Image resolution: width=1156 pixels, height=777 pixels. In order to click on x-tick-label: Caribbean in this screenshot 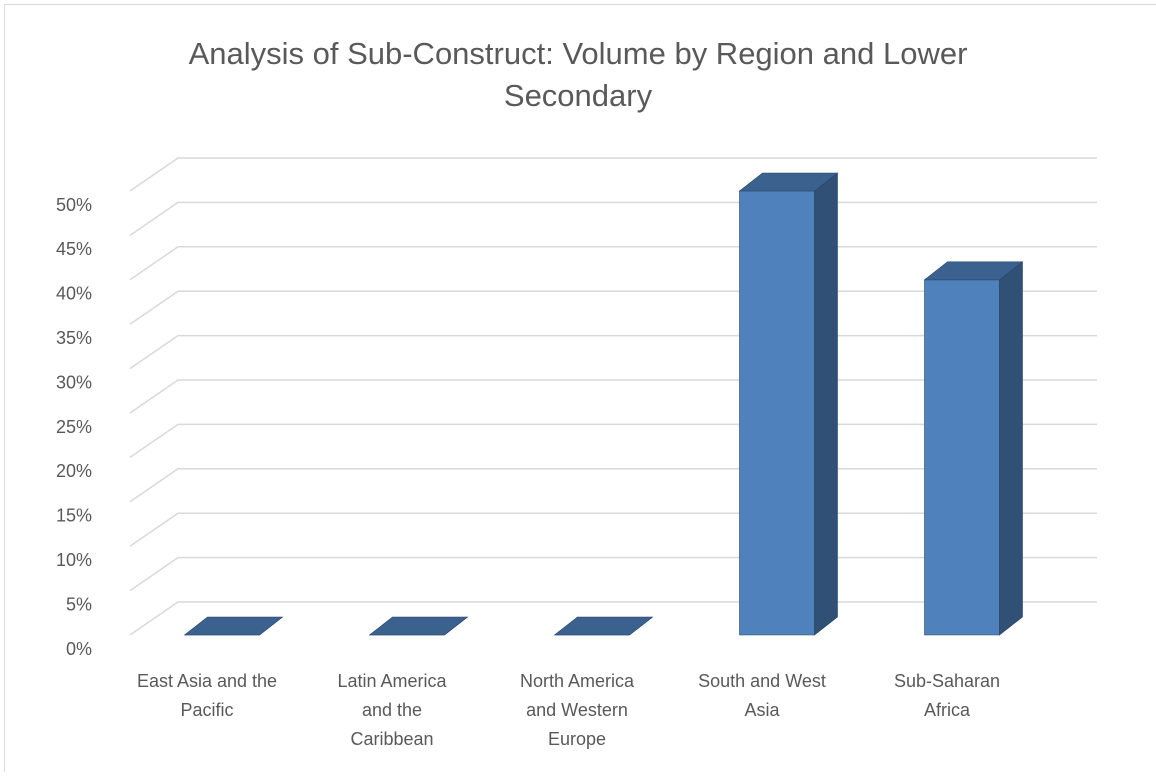, I will do `click(391, 739)`.